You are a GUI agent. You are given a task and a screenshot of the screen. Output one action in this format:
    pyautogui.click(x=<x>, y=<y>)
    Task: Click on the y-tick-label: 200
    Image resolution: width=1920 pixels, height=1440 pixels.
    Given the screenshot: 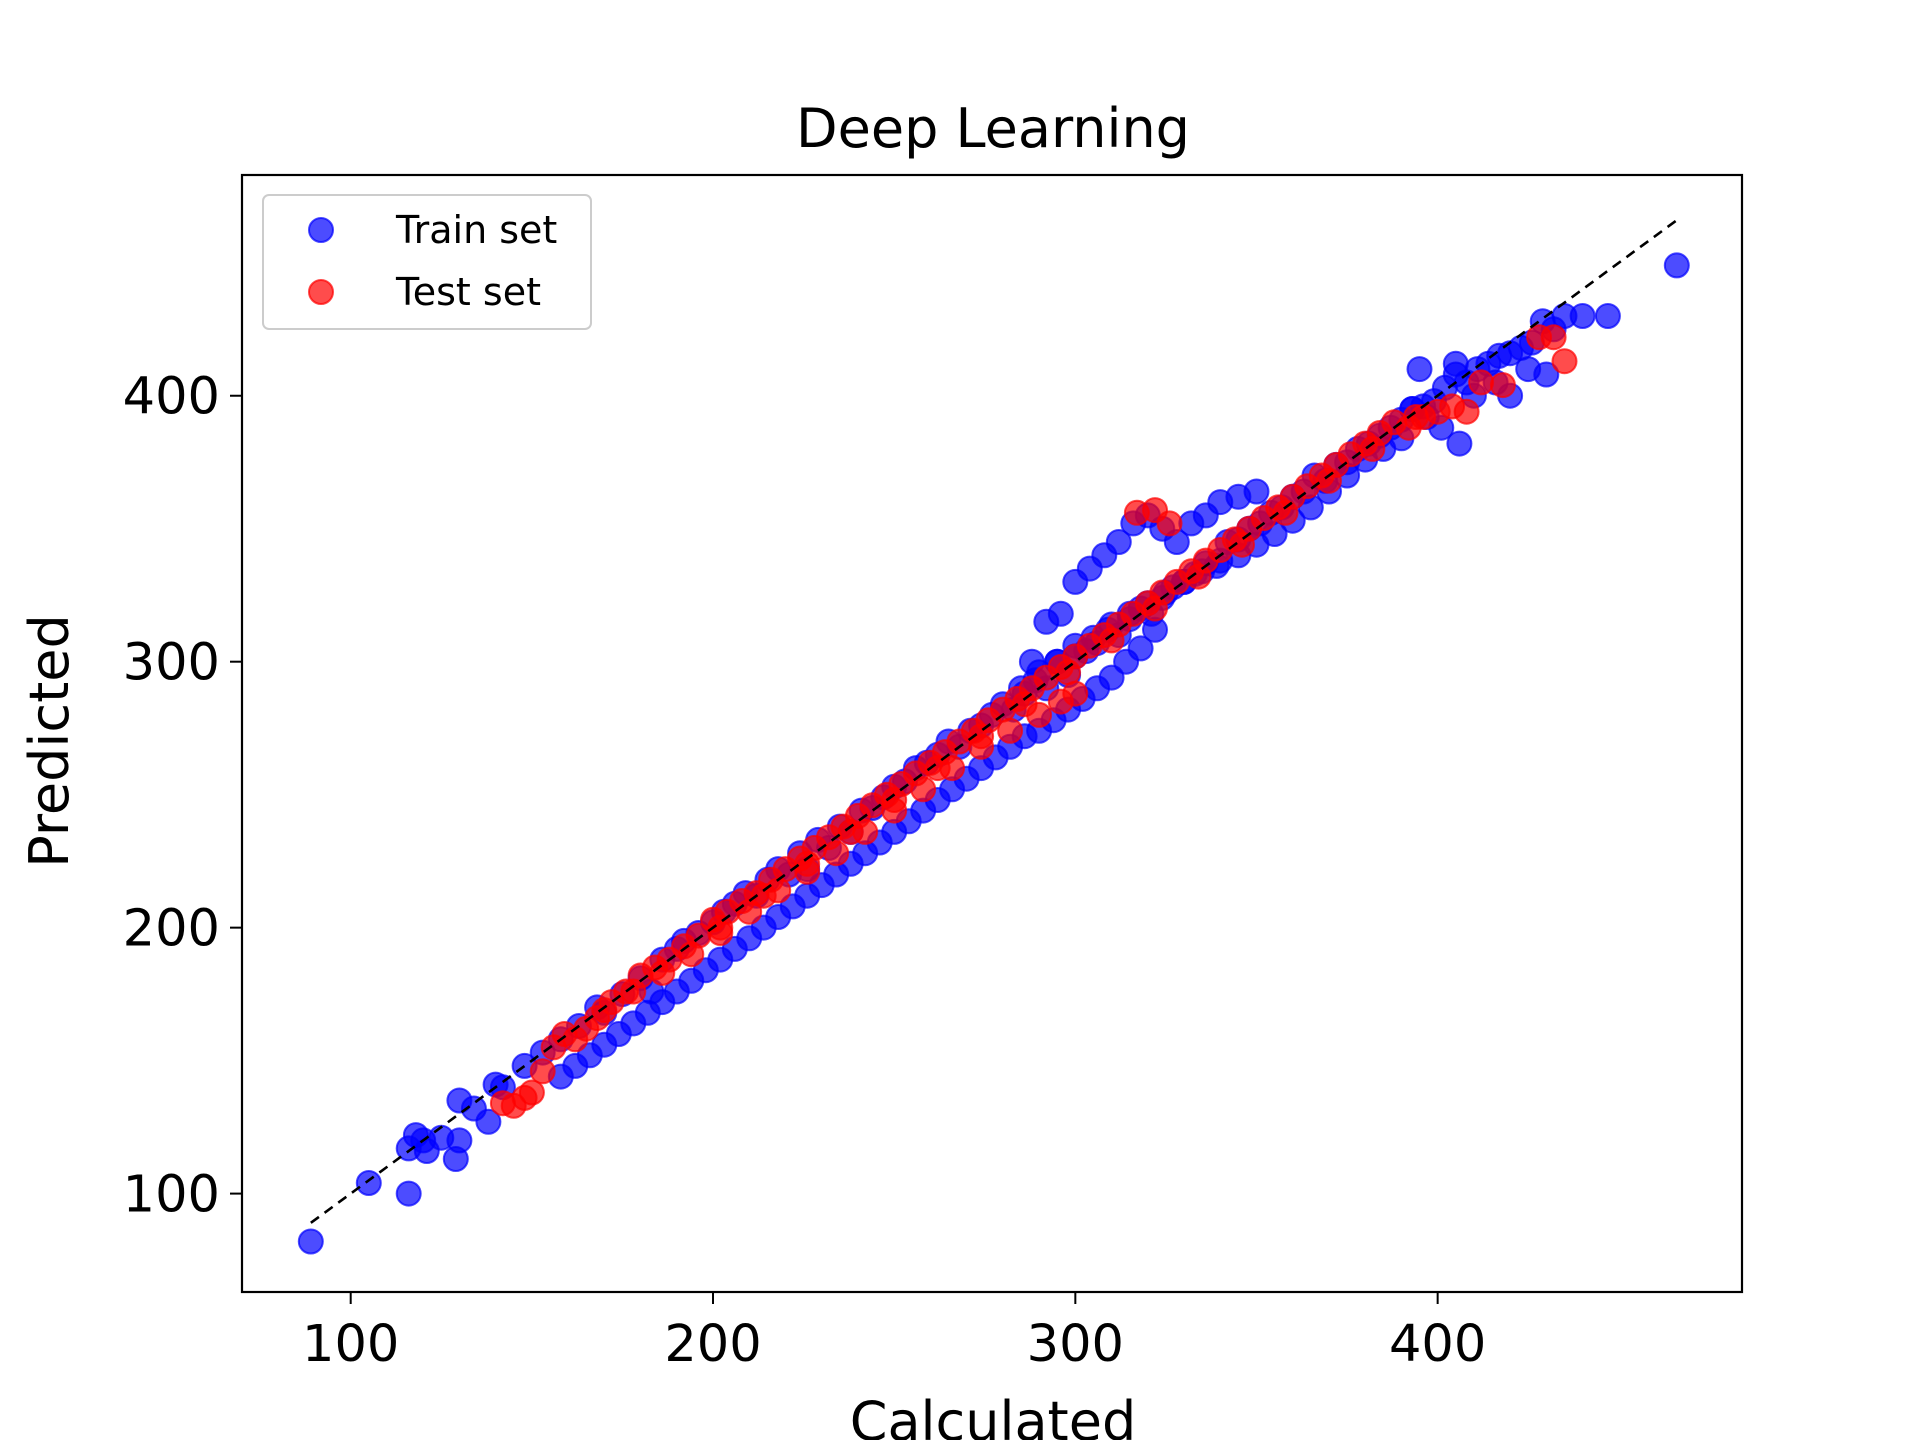 What is the action you would take?
    pyautogui.click(x=171, y=929)
    